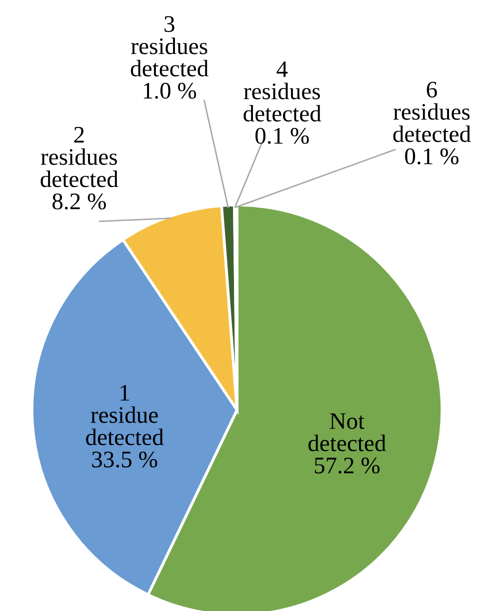  What do you see at coordinates (169, 46) in the screenshot?
I see `slice-label: 3 residues detected` at bounding box center [169, 46].